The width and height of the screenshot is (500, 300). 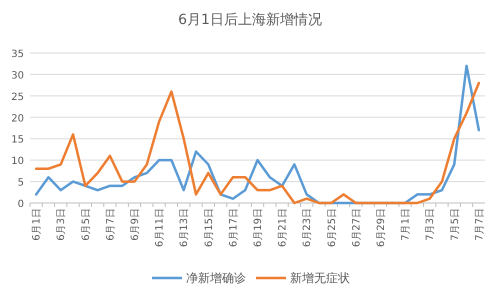 I want to click on x-tick-label: 6月7日, so click(x=110, y=224).